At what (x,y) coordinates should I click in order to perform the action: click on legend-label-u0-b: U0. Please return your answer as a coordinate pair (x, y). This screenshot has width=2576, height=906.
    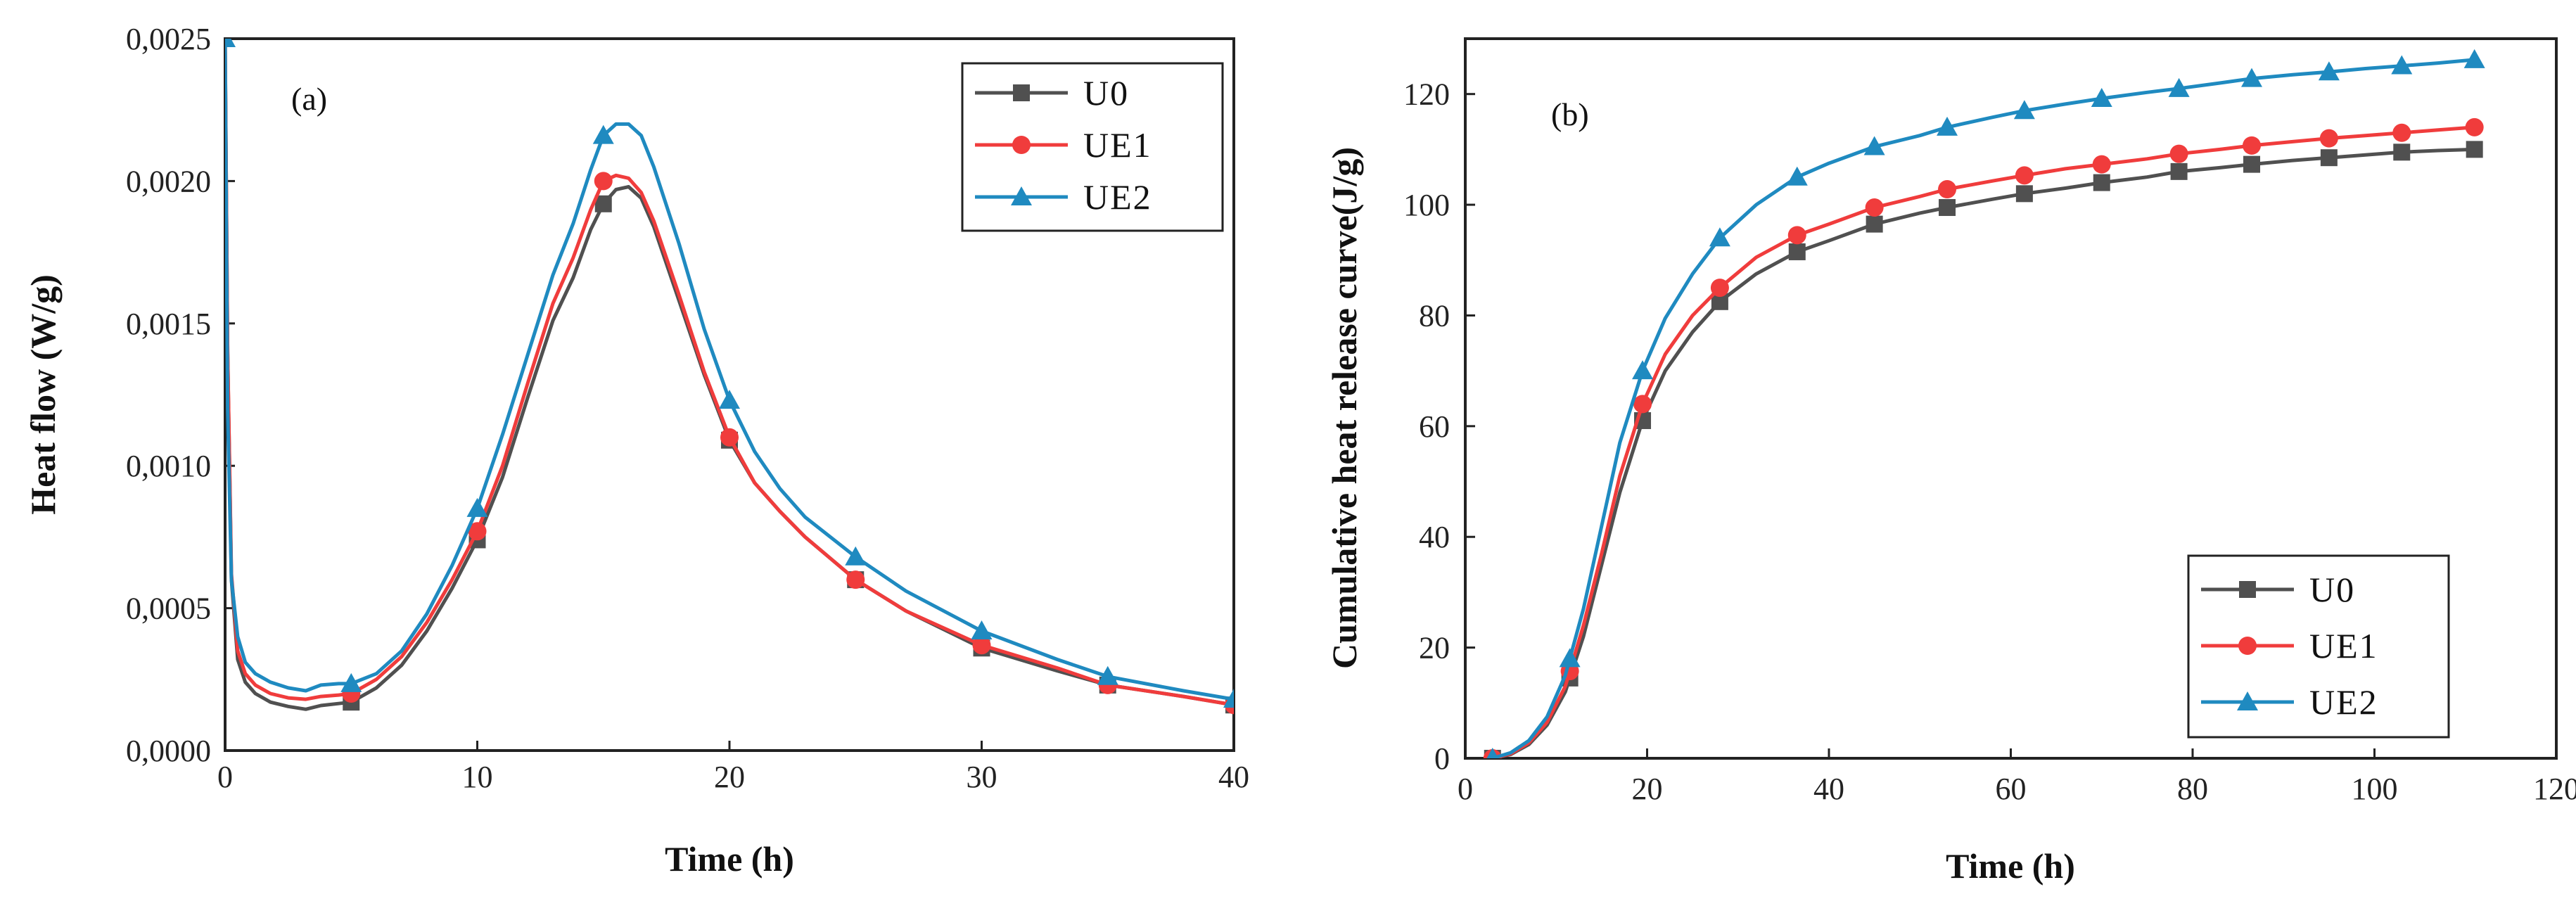
    Looking at the image, I should click on (2332, 589).